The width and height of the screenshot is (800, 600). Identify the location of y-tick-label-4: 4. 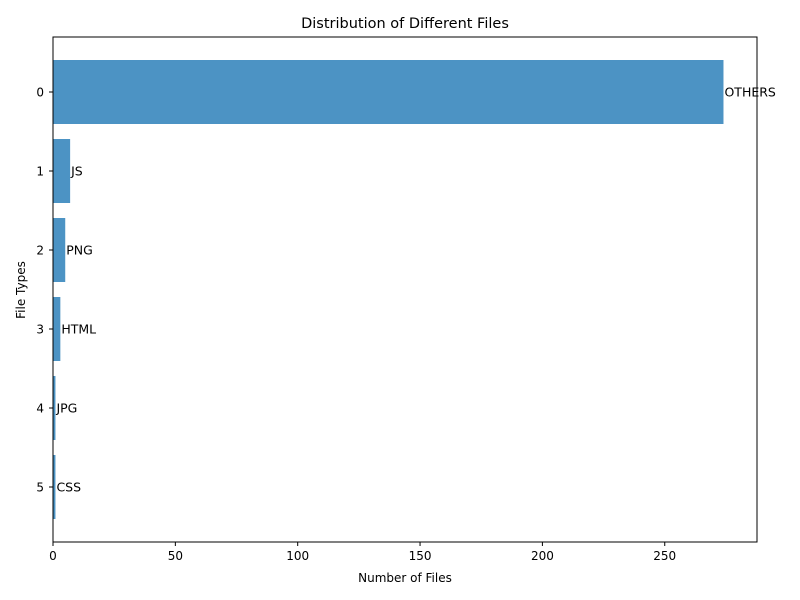
(40, 409).